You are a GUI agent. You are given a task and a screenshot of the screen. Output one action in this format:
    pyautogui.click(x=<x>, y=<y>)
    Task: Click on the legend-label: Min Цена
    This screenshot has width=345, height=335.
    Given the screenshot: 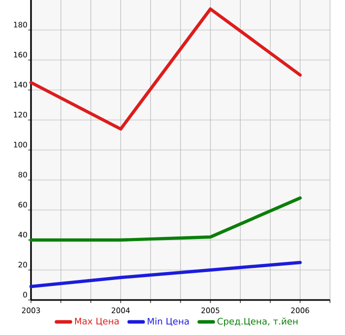 What is the action you would take?
    pyautogui.click(x=168, y=322)
    